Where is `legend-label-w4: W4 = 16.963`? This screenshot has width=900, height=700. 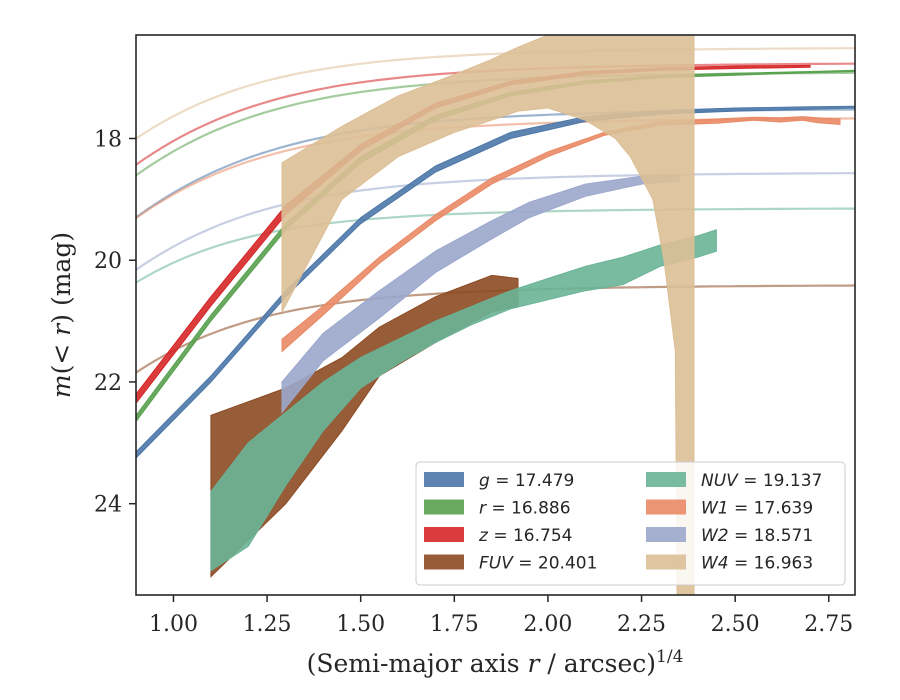
legend-label-w4: W4 = 16.963 is located at coordinates (757, 564).